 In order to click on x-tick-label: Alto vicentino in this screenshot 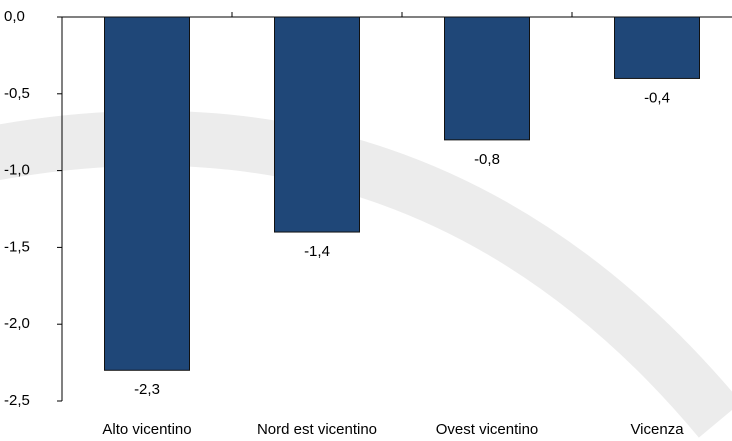, I will do `click(146, 429)`.